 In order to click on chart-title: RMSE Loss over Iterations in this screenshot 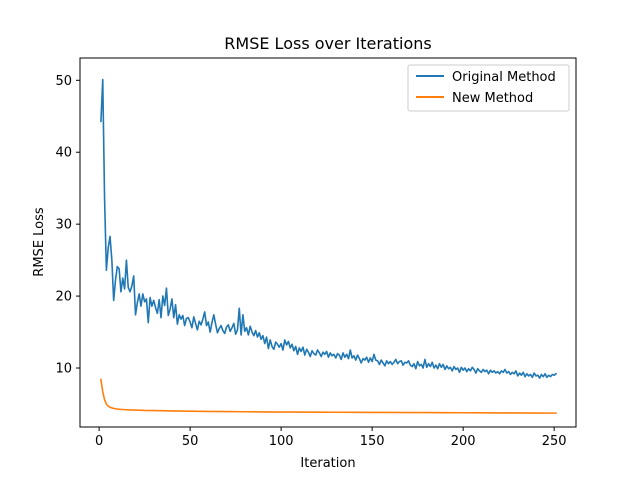, I will do `click(327, 43)`.